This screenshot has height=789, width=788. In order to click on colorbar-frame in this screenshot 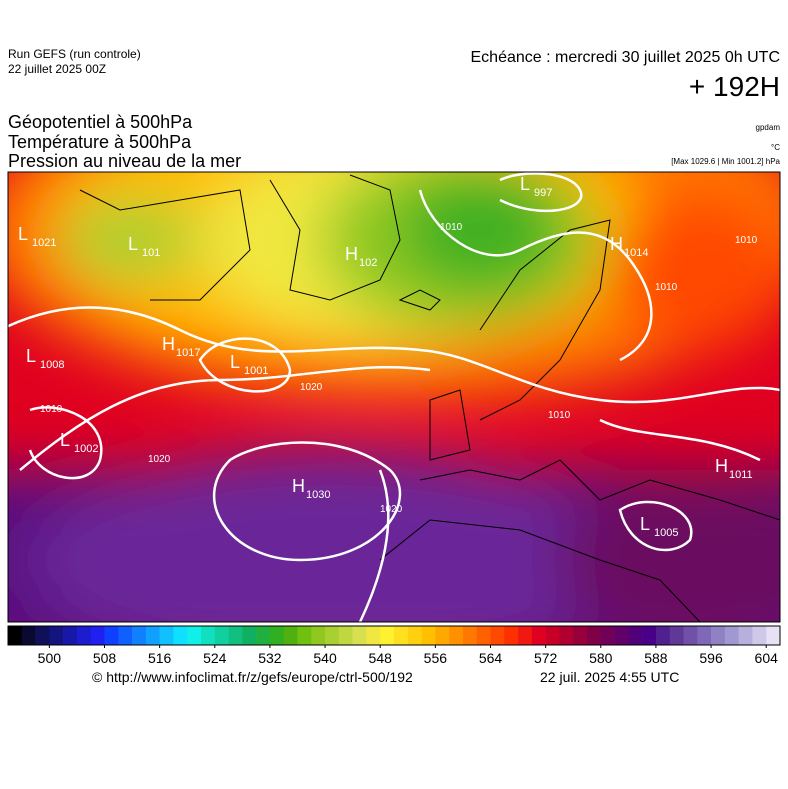, I will do `click(394, 635)`.